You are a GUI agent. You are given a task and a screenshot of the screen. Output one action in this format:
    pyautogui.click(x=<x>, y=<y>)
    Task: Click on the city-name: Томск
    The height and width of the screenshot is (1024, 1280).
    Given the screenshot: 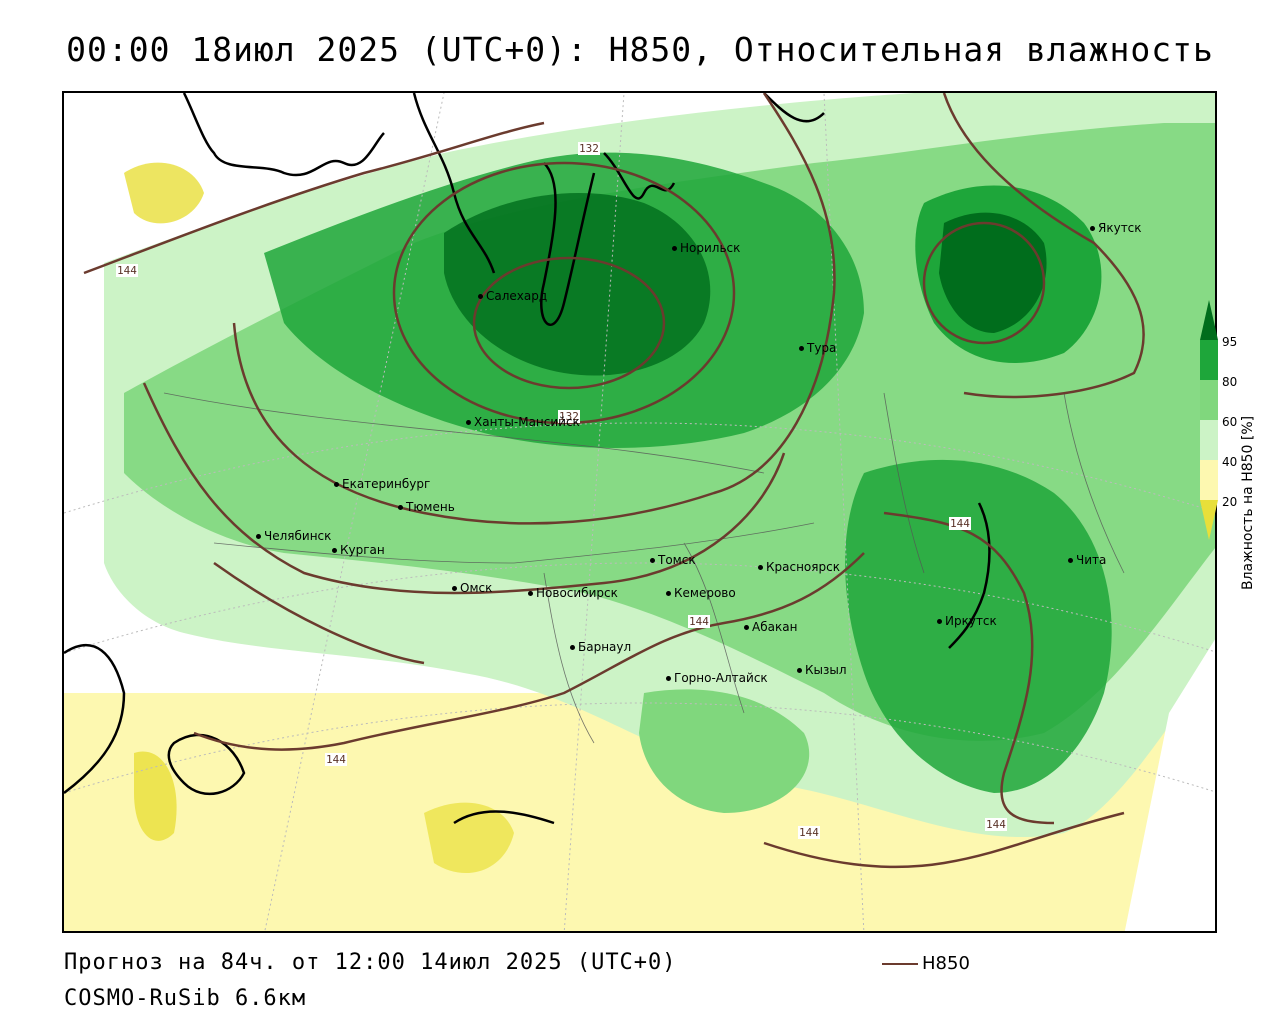 What is the action you would take?
    pyautogui.click(x=677, y=560)
    